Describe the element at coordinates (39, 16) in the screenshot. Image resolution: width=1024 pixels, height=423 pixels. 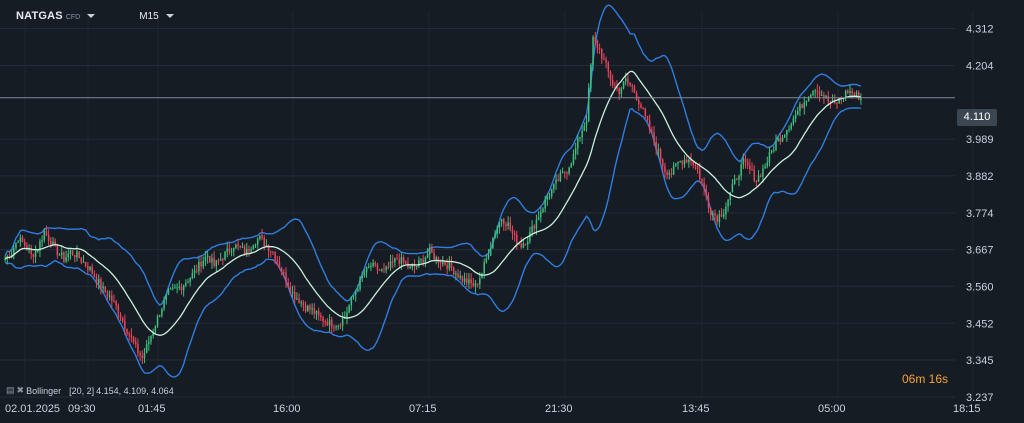
I see `symbol-selector: NATGAS` at that location.